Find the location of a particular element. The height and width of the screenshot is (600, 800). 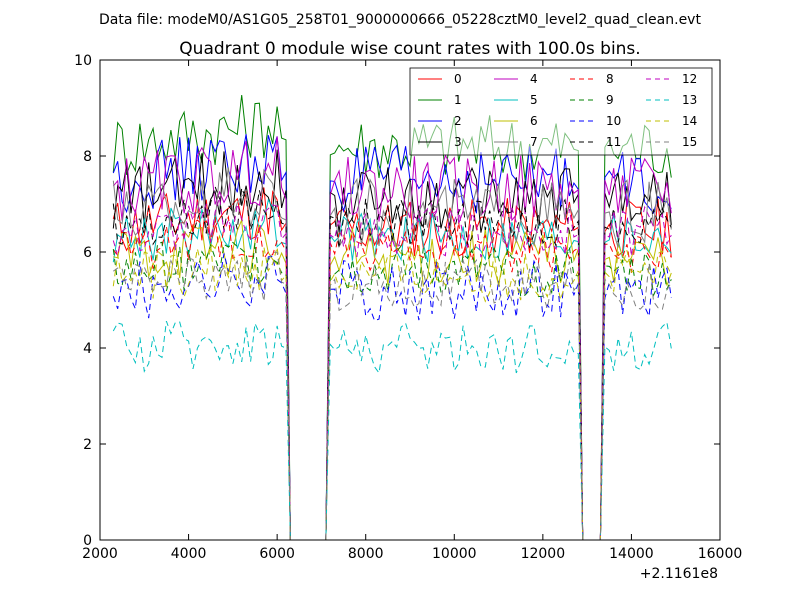

legend-label-12: 12 is located at coordinates (689, 79).